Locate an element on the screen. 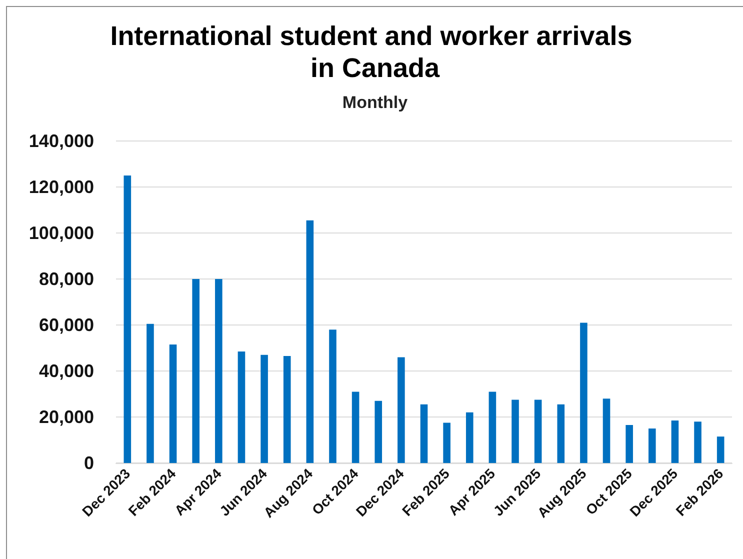  y-tick-label: 0 is located at coordinates (89, 463).